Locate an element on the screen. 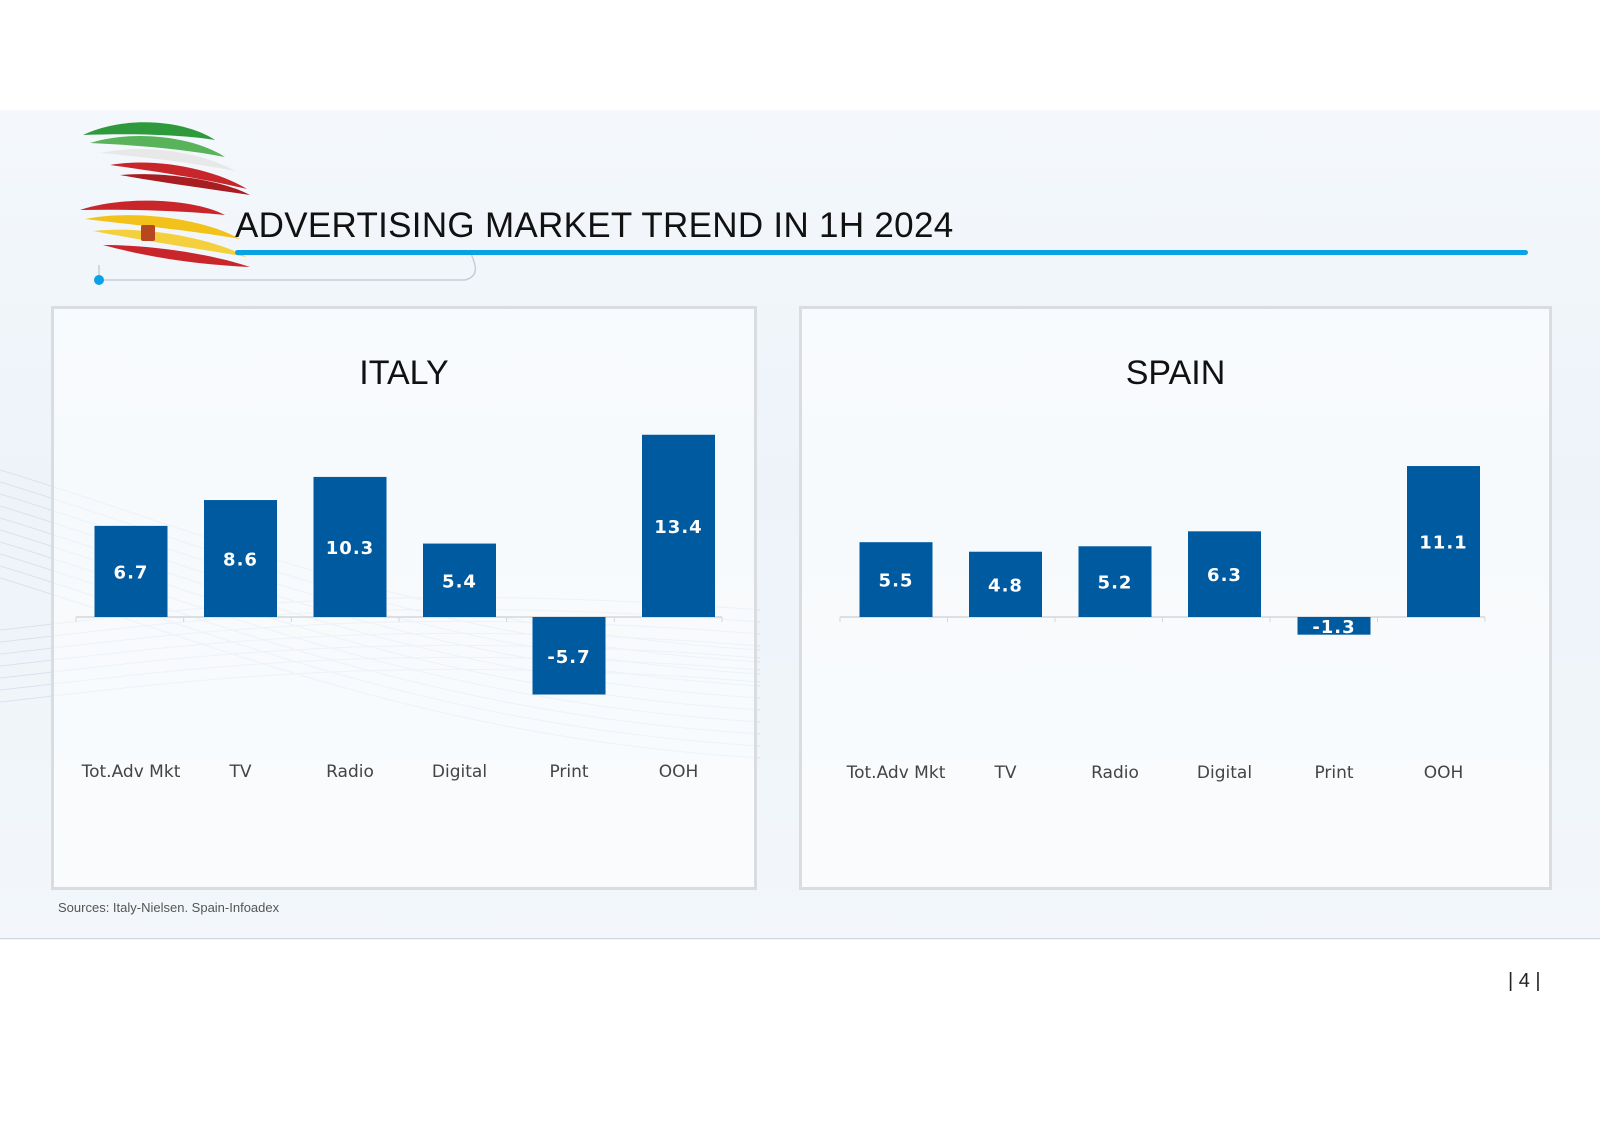 Image resolution: width=1600 pixels, height=1131 pixels. sources-note: Sources: Italy-Nielsen. Spain-Infoadex is located at coordinates (169, 907).